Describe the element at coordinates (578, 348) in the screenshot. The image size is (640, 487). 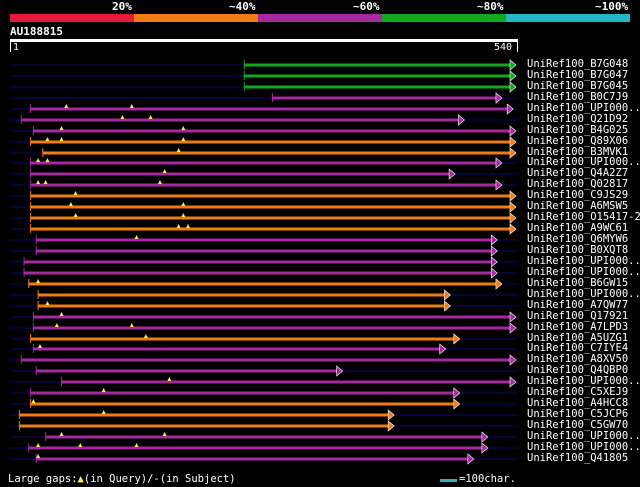
I see `hit-label: UniRef100_C7IYE4` at that location.